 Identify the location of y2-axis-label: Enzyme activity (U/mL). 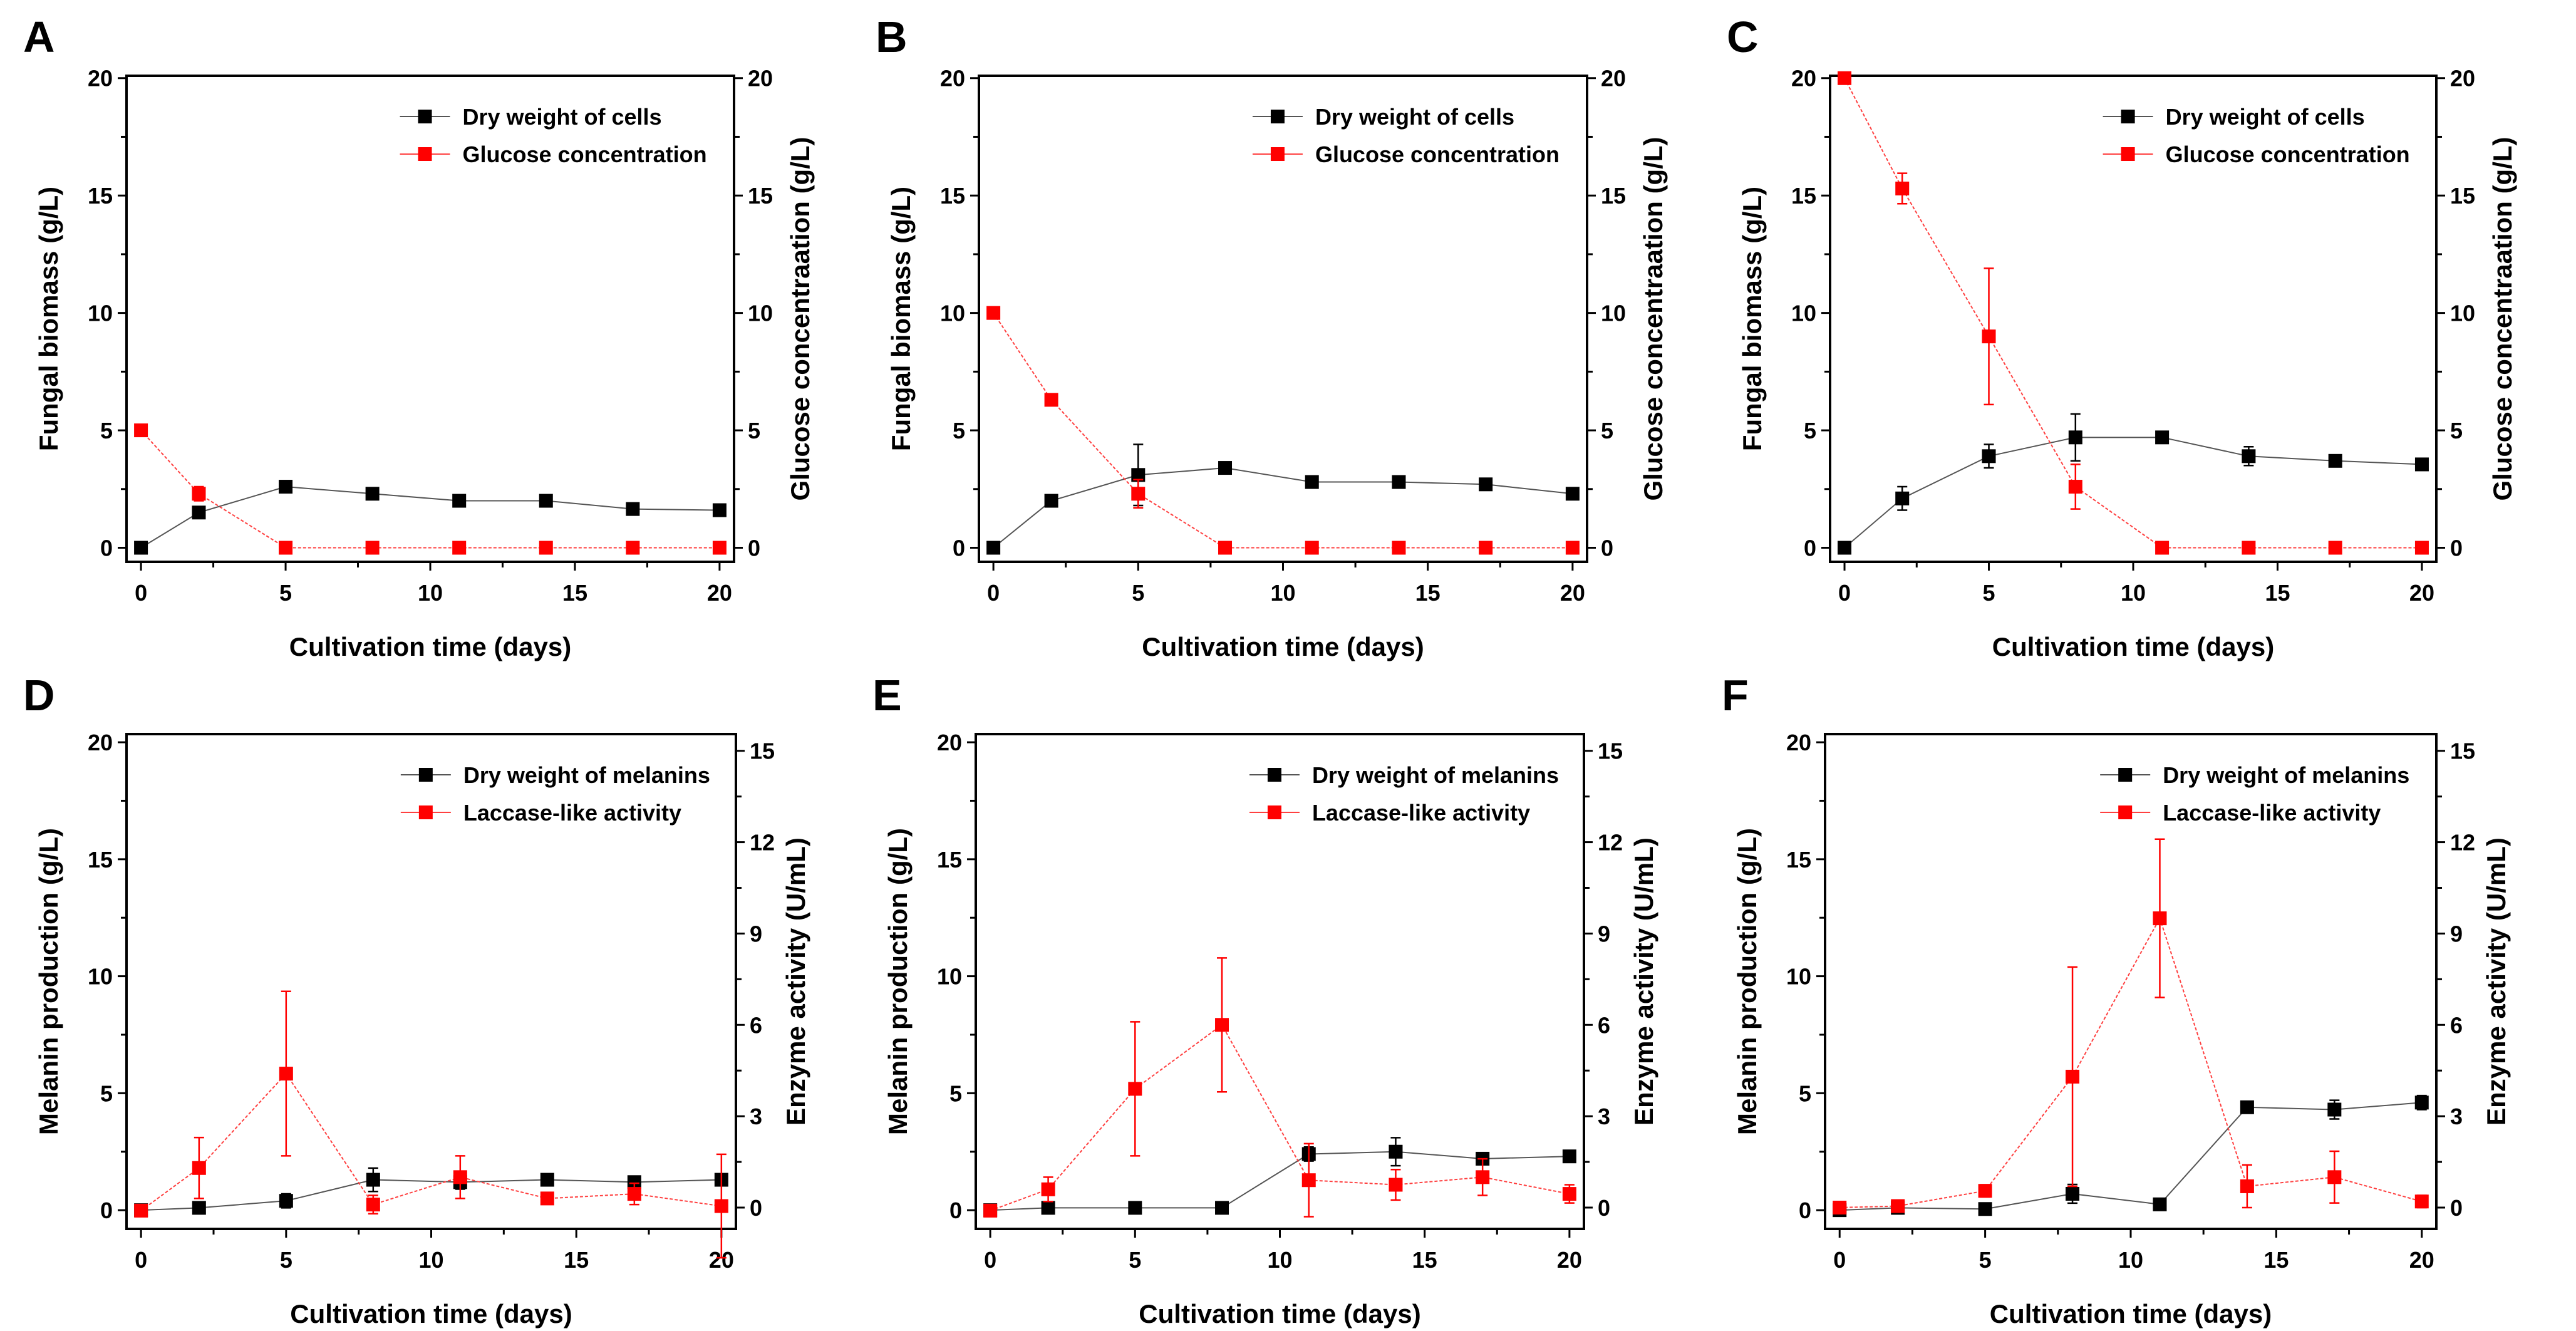
(2496, 981).